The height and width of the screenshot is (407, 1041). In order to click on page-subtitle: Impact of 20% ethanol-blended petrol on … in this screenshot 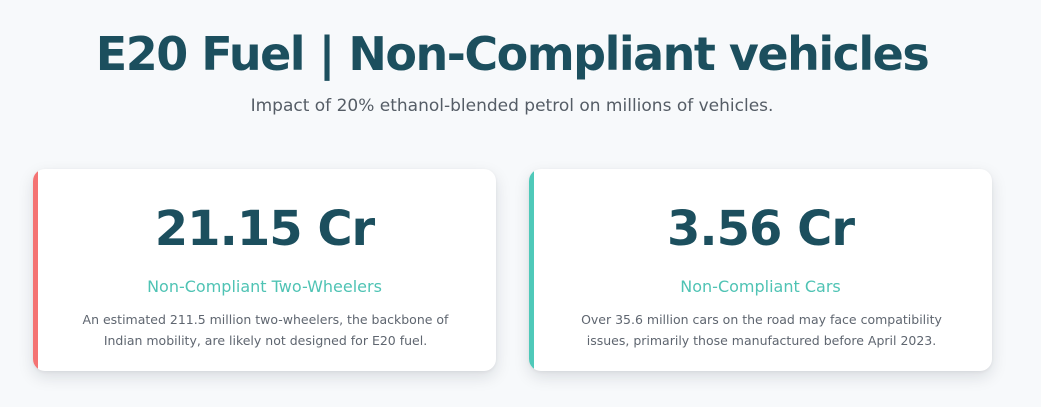, I will do `click(512, 106)`.